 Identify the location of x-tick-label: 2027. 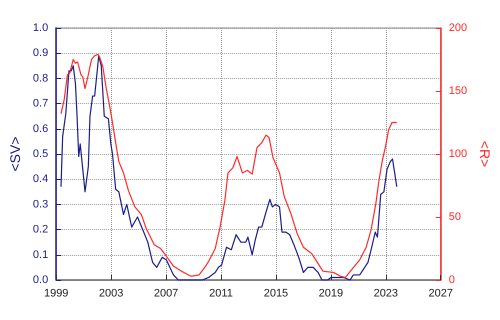
(440, 294).